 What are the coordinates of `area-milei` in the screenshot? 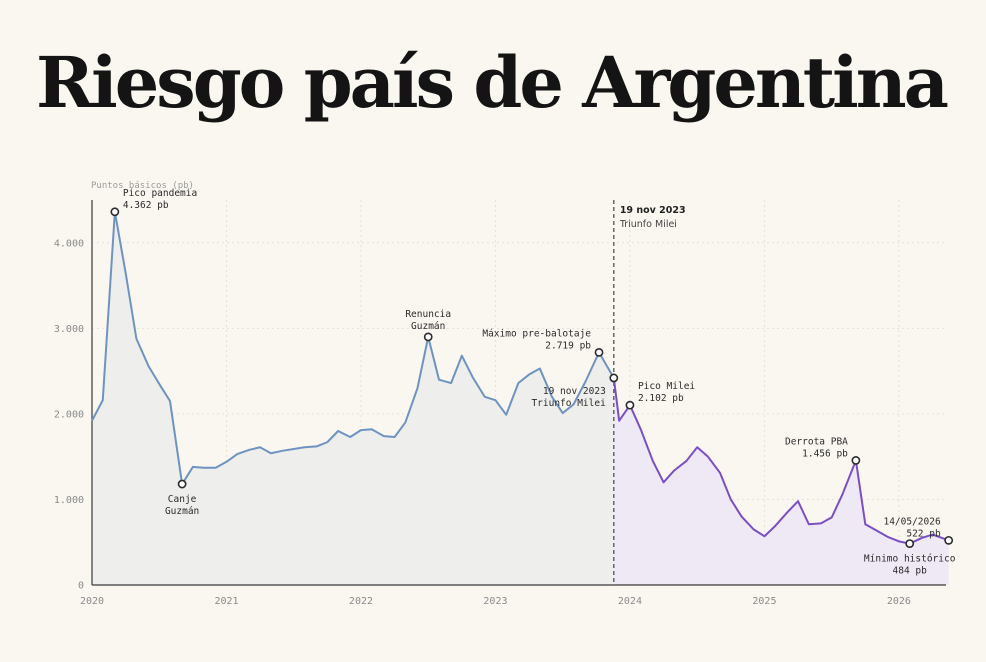 It's located at (781, 481).